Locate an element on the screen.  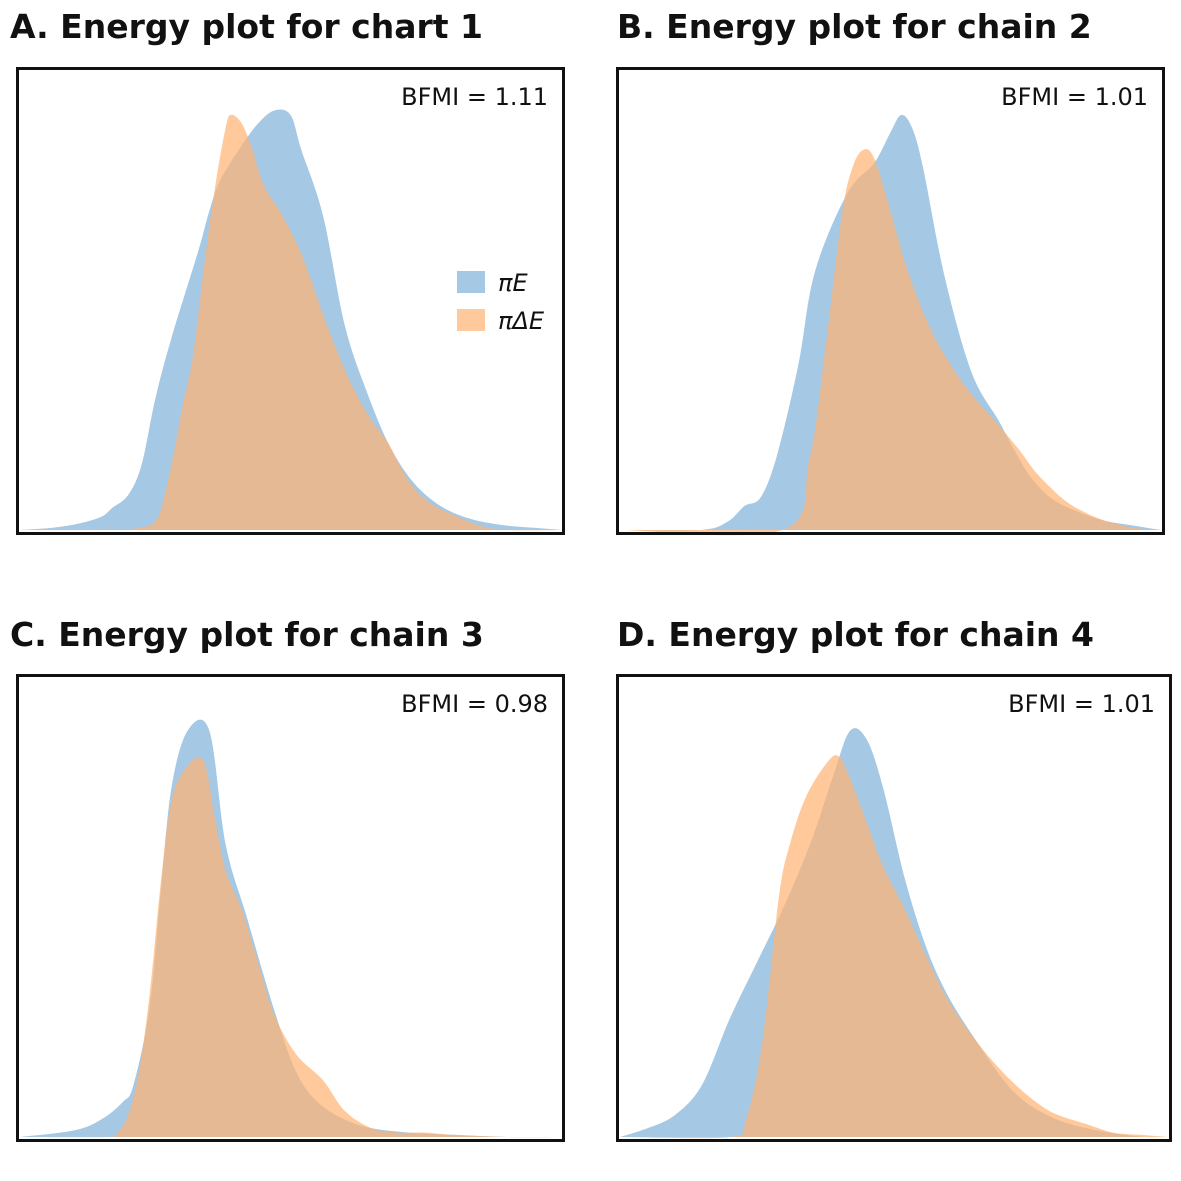
panel-d-bfmi-annotation: BFMI = 1.01 is located at coordinates (1081, 704).